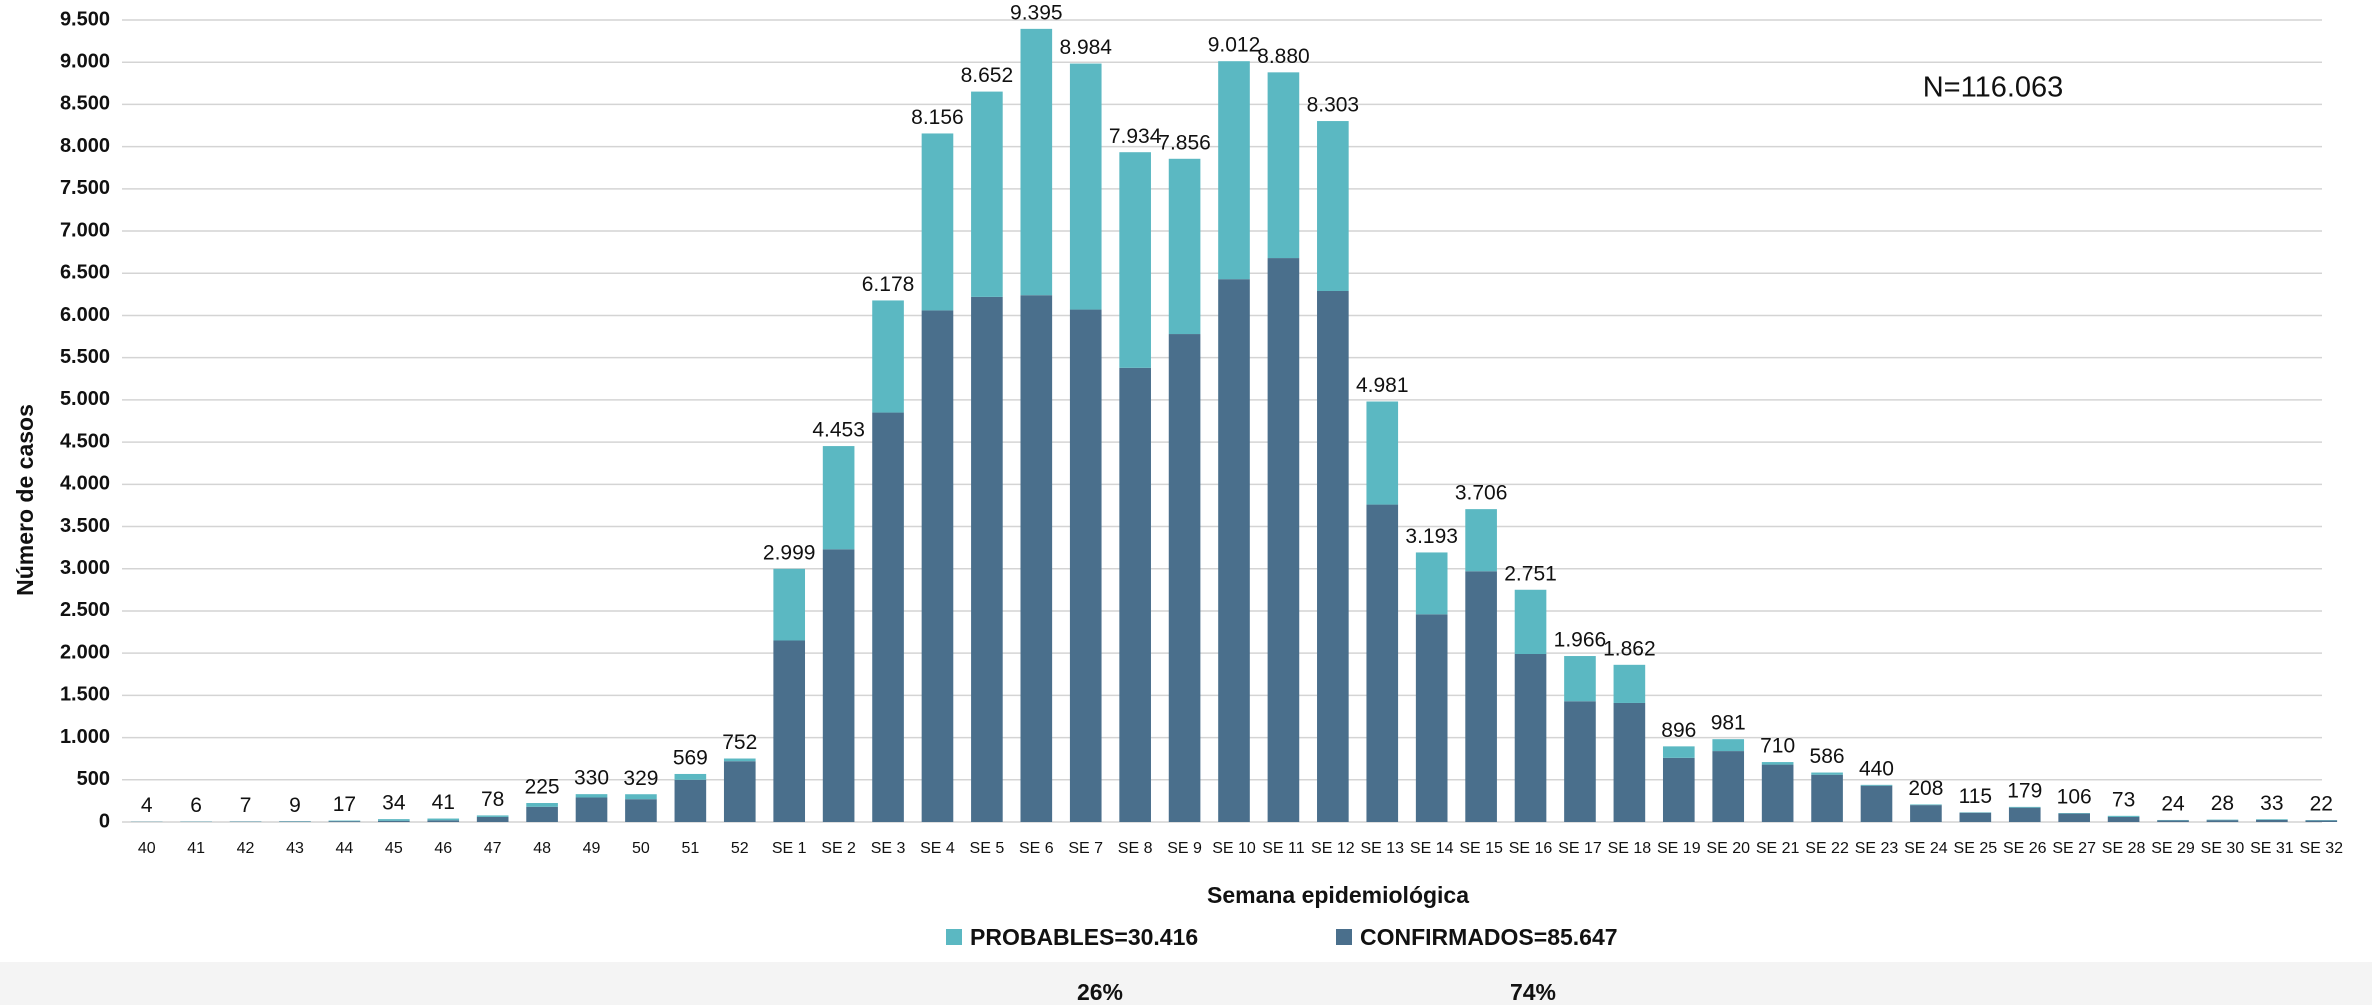 The width and height of the screenshot is (2372, 1005). Describe the element at coordinates (690, 848) in the screenshot. I see `x-tick-label: 51` at that location.